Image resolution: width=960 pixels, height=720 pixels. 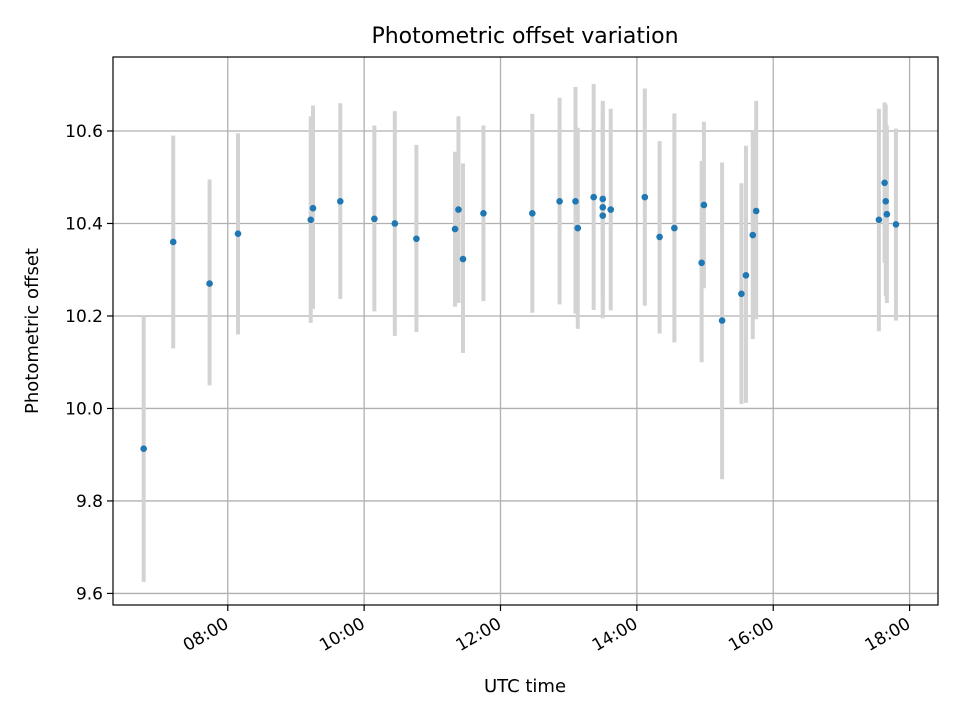 What do you see at coordinates (84, 409) in the screenshot?
I see `y-tick-label: 10.0` at bounding box center [84, 409].